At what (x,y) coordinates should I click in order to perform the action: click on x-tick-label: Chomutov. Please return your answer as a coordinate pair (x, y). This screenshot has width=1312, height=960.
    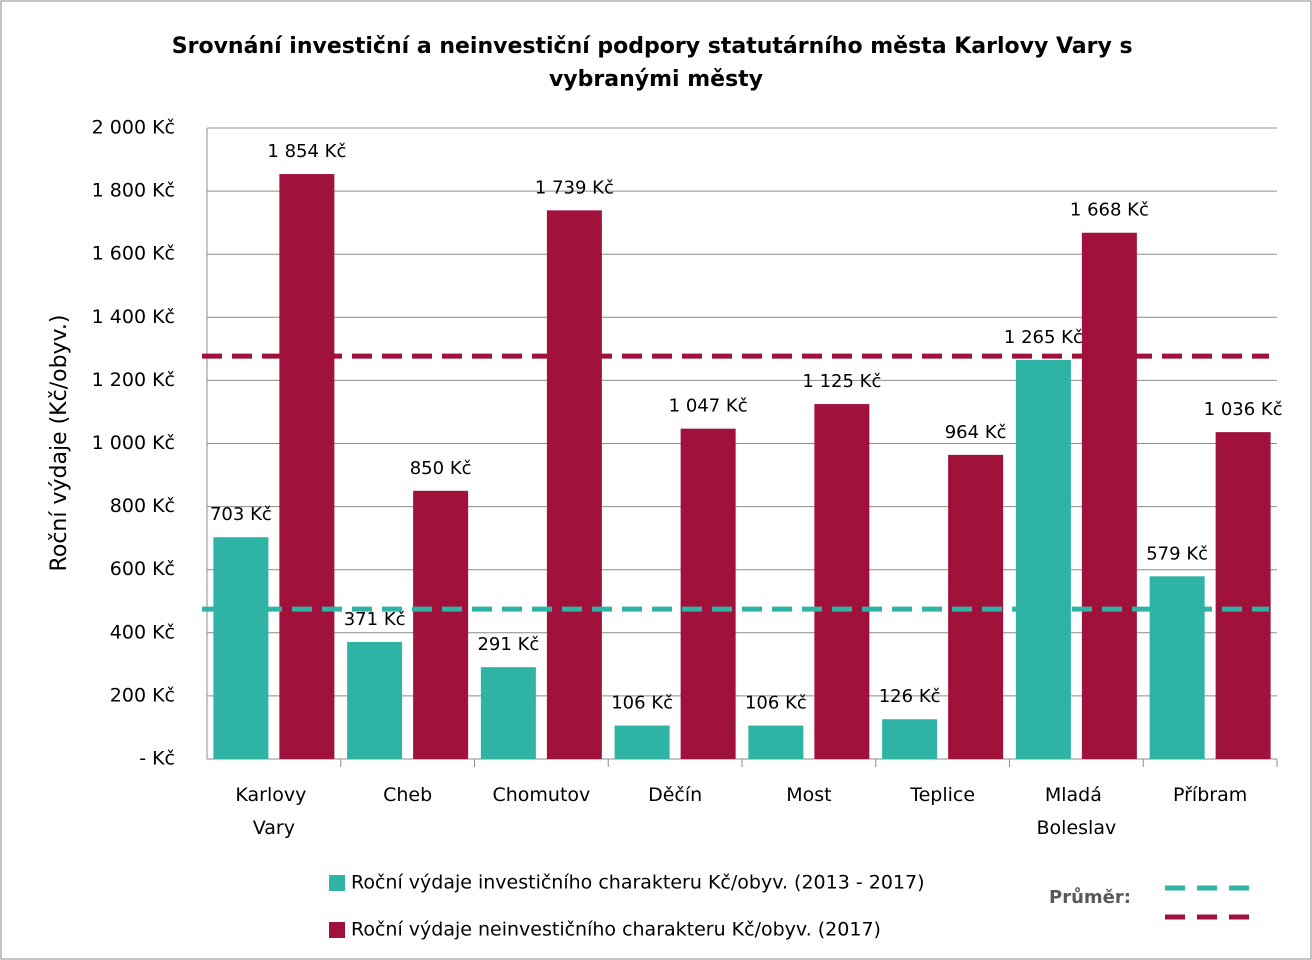
    Looking at the image, I should click on (541, 795).